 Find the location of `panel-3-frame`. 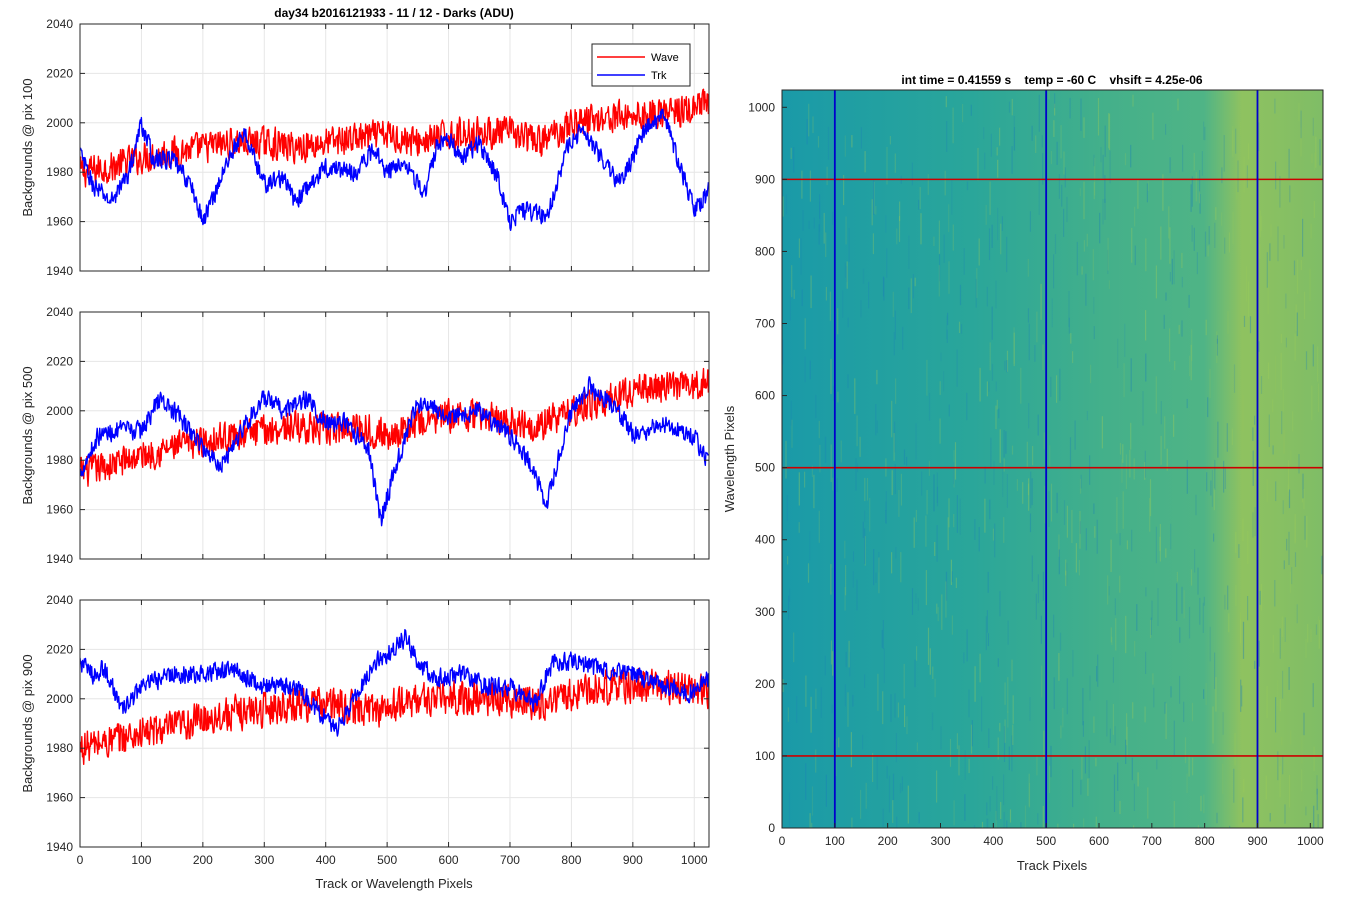

panel-3-frame is located at coordinates (394, 723).